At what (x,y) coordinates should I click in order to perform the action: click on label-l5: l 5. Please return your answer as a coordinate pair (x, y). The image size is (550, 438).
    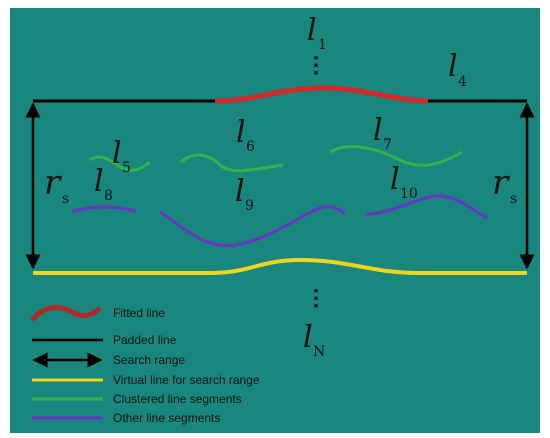
    Looking at the image, I should click on (121, 156).